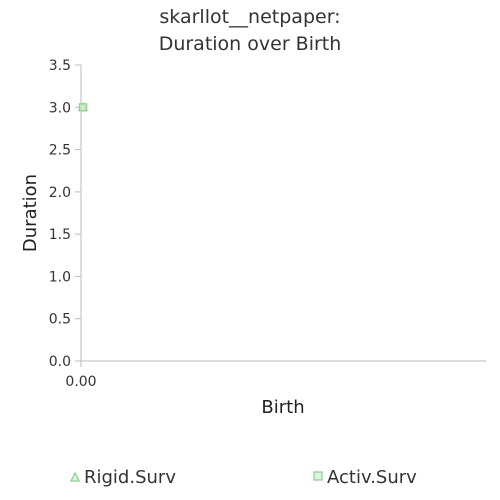 The height and width of the screenshot is (500, 500). What do you see at coordinates (60, 277) in the screenshot?
I see `y-tick-label: 1.0` at bounding box center [60, 277].